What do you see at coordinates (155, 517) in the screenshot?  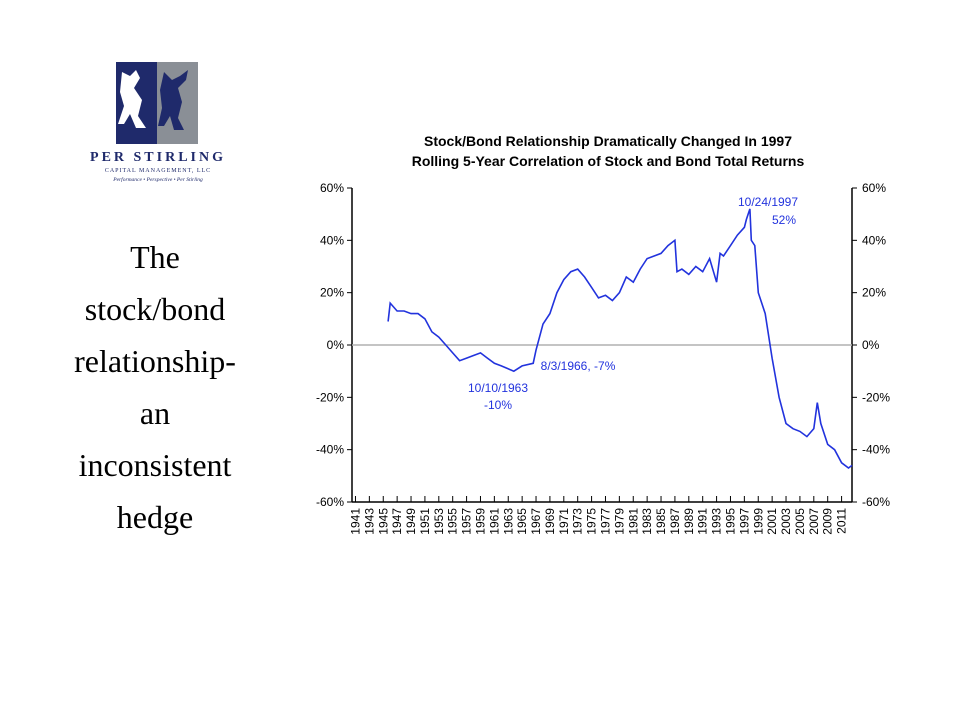 I see `slide-title-line: hedge` at bounding box center [155, 517].